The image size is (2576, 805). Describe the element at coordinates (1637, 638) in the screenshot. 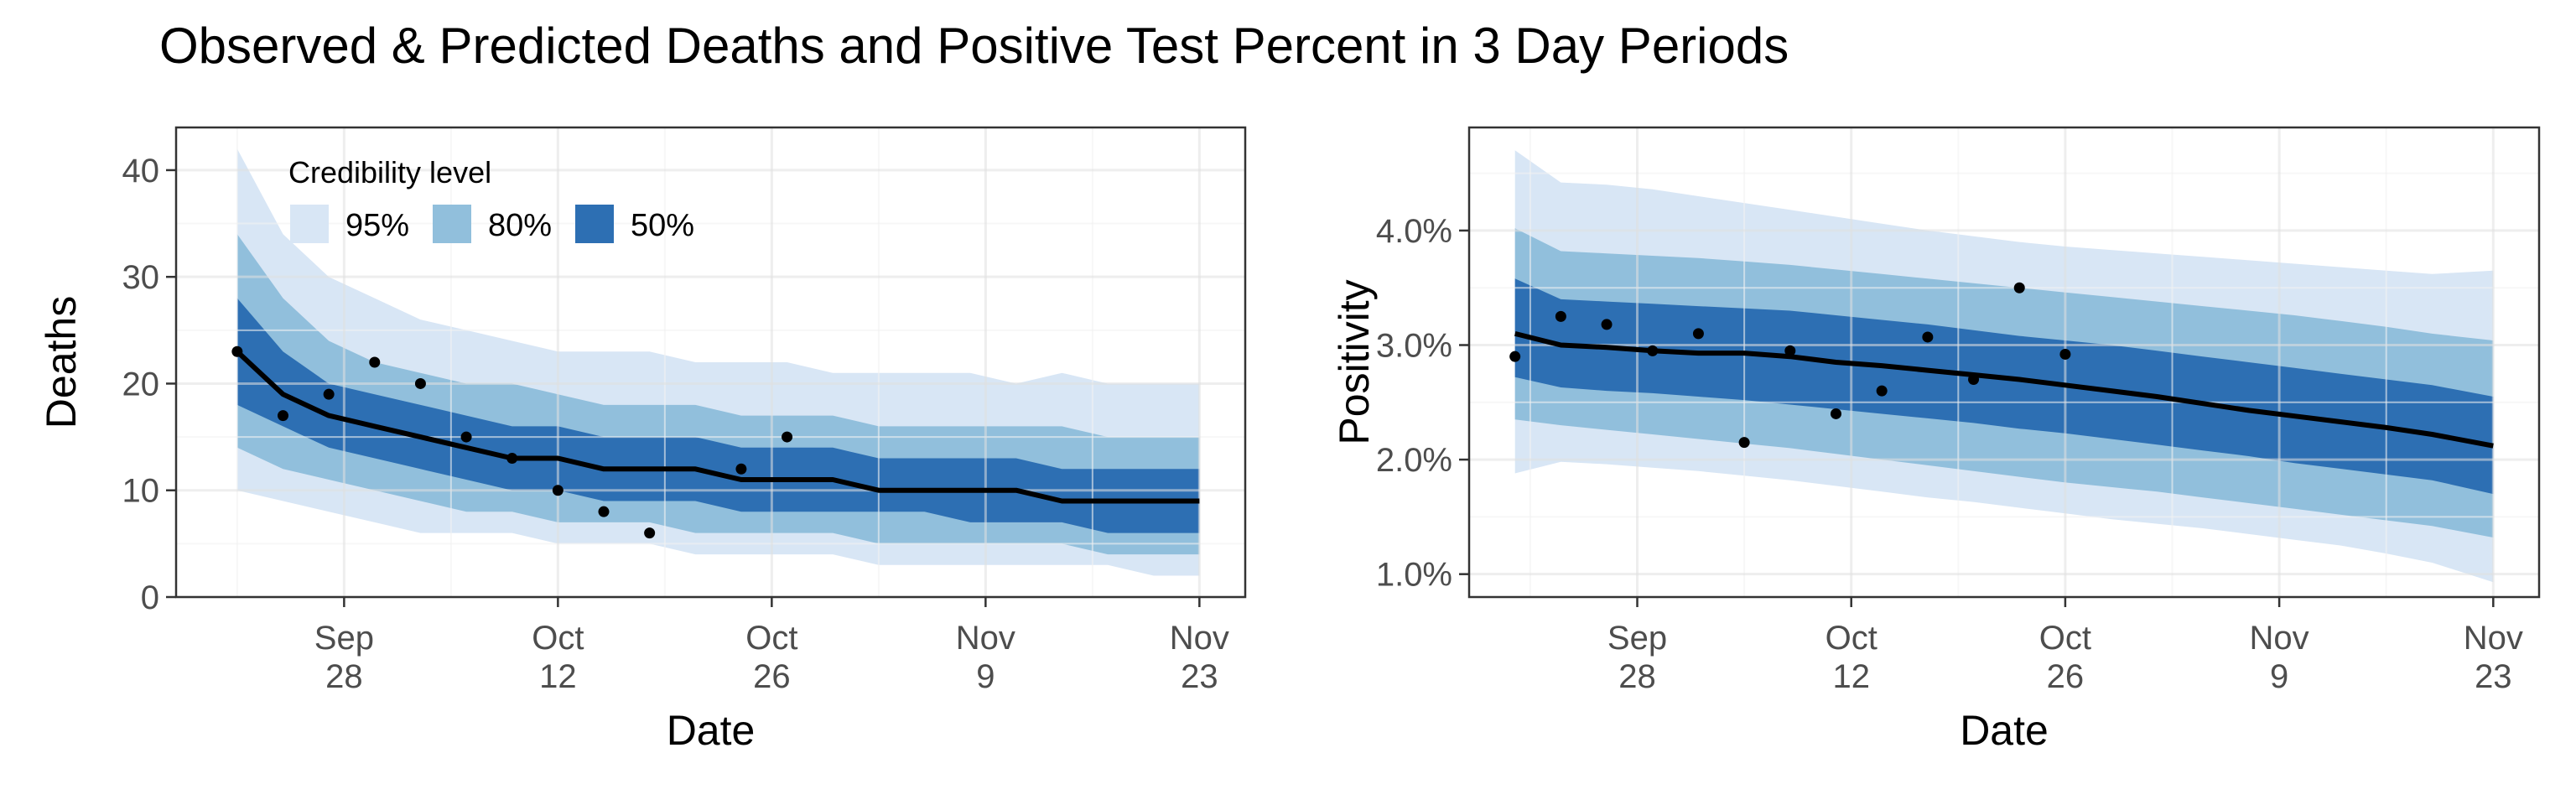

I see `positivity-x-tick-label-month: Sep` at that location.